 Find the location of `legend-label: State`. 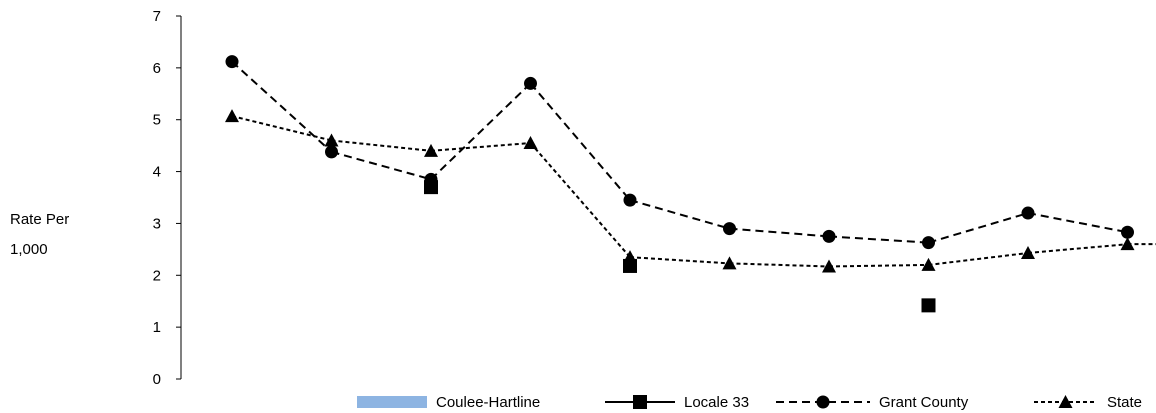

legend-label: State is located at coordinates (1124, 402).